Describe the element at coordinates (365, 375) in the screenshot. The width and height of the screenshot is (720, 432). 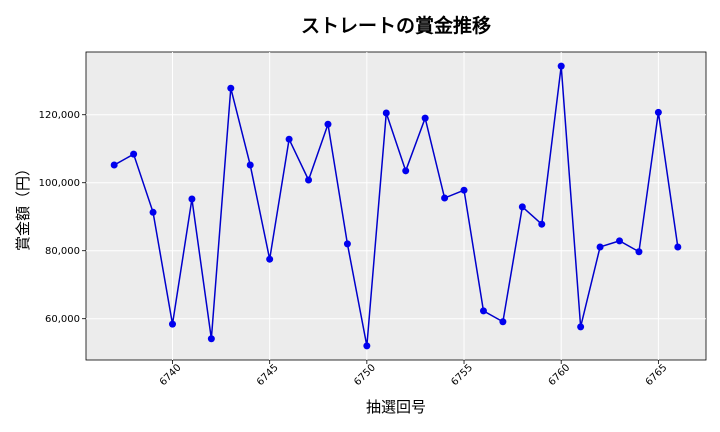
I see `x-tick-label: 6750` at that location.